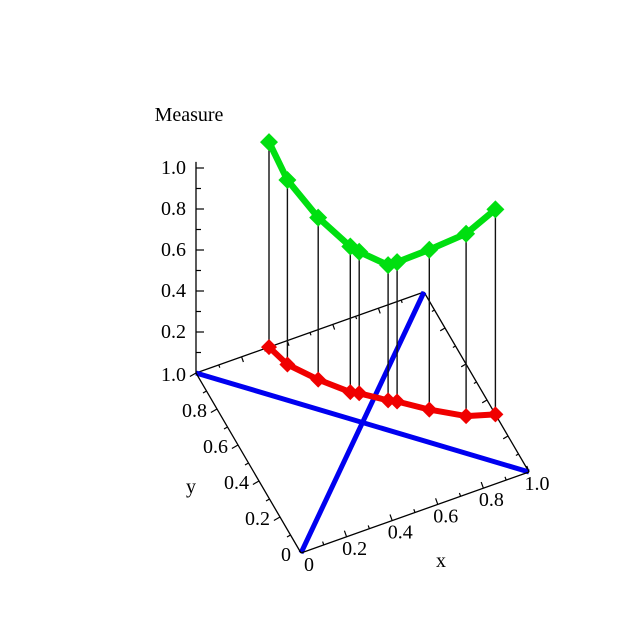  What do you see at coordinates (189, 115) in the screenshot?
I see `z-axis-title: Measure` at bounding box center [189, 115].